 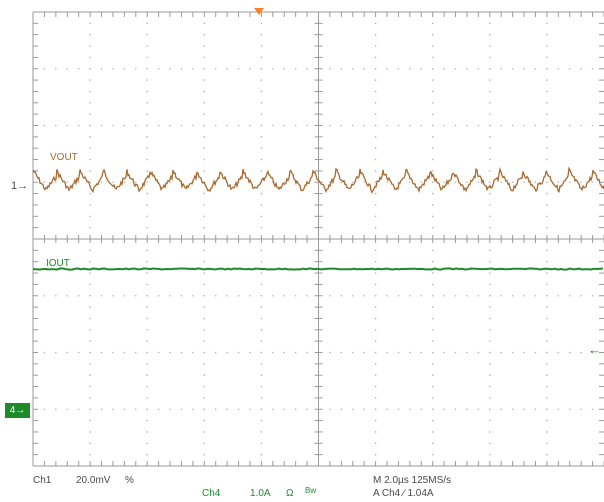 I want to click on ch1-coupling-icon: %, so click(x=129, y=480).